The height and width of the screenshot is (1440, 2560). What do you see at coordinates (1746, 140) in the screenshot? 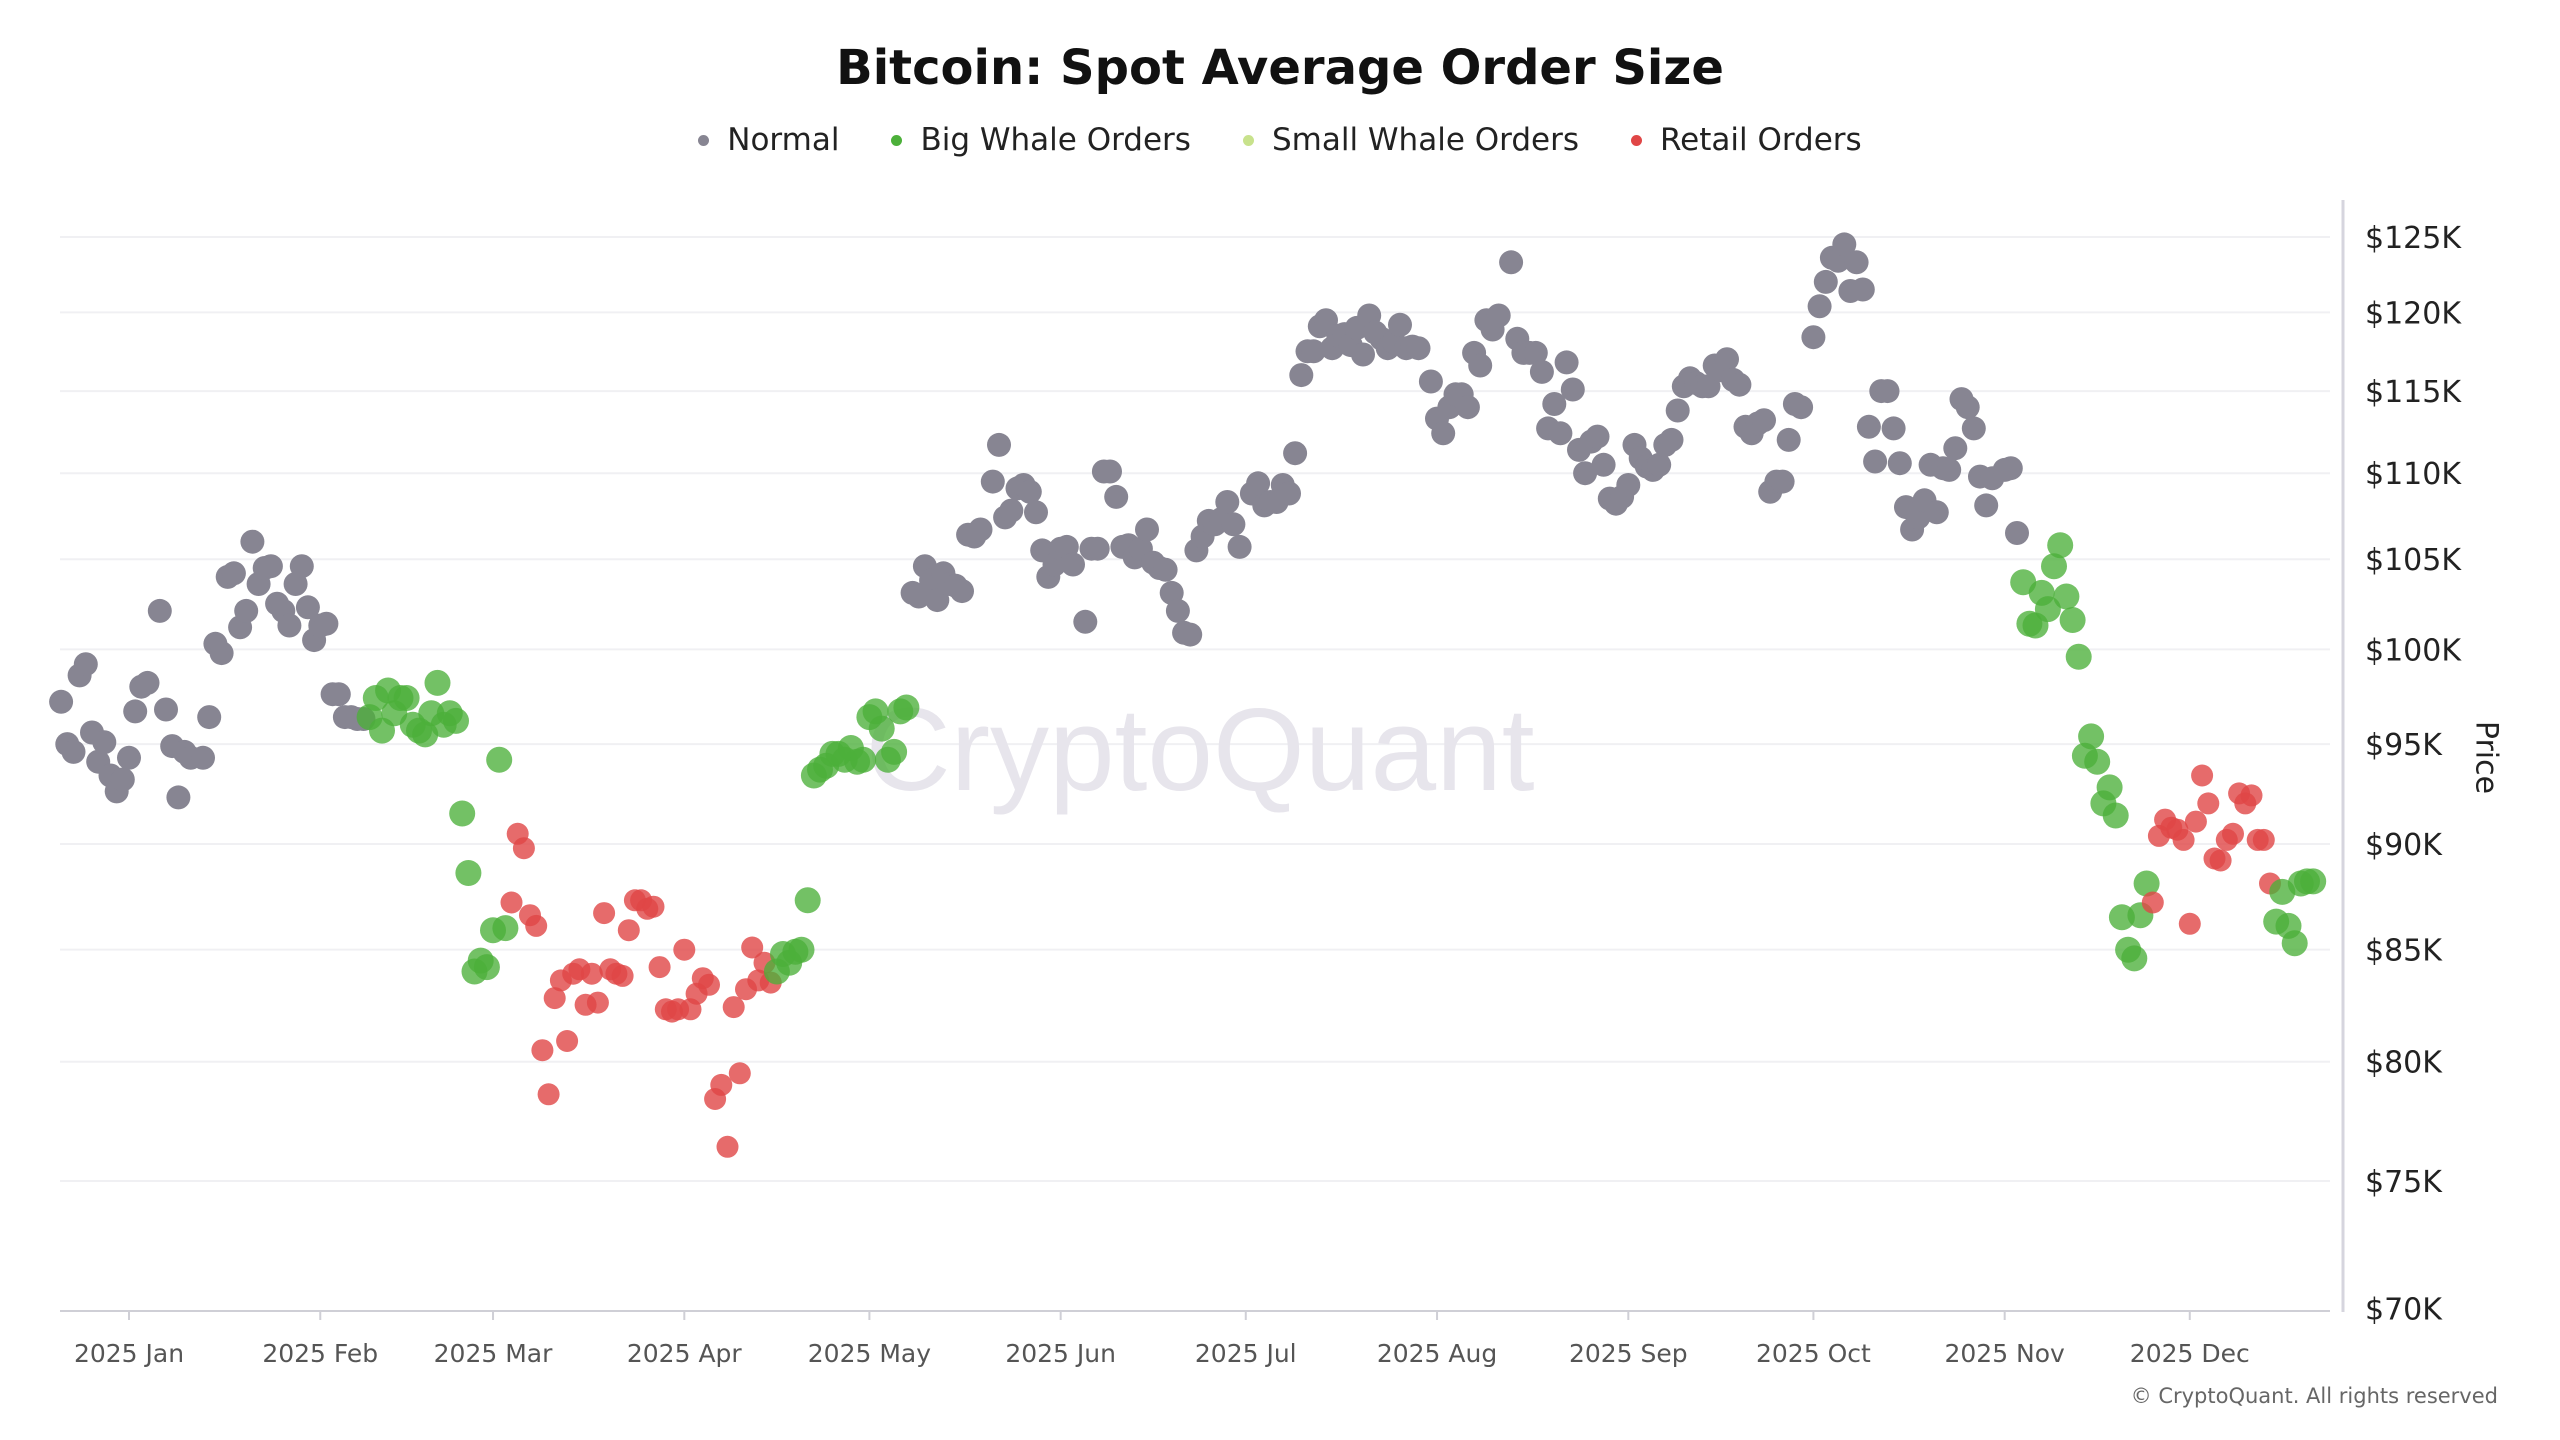
I see `legend-item-retail: Retail Orders` at bounding box center [1746, 140].